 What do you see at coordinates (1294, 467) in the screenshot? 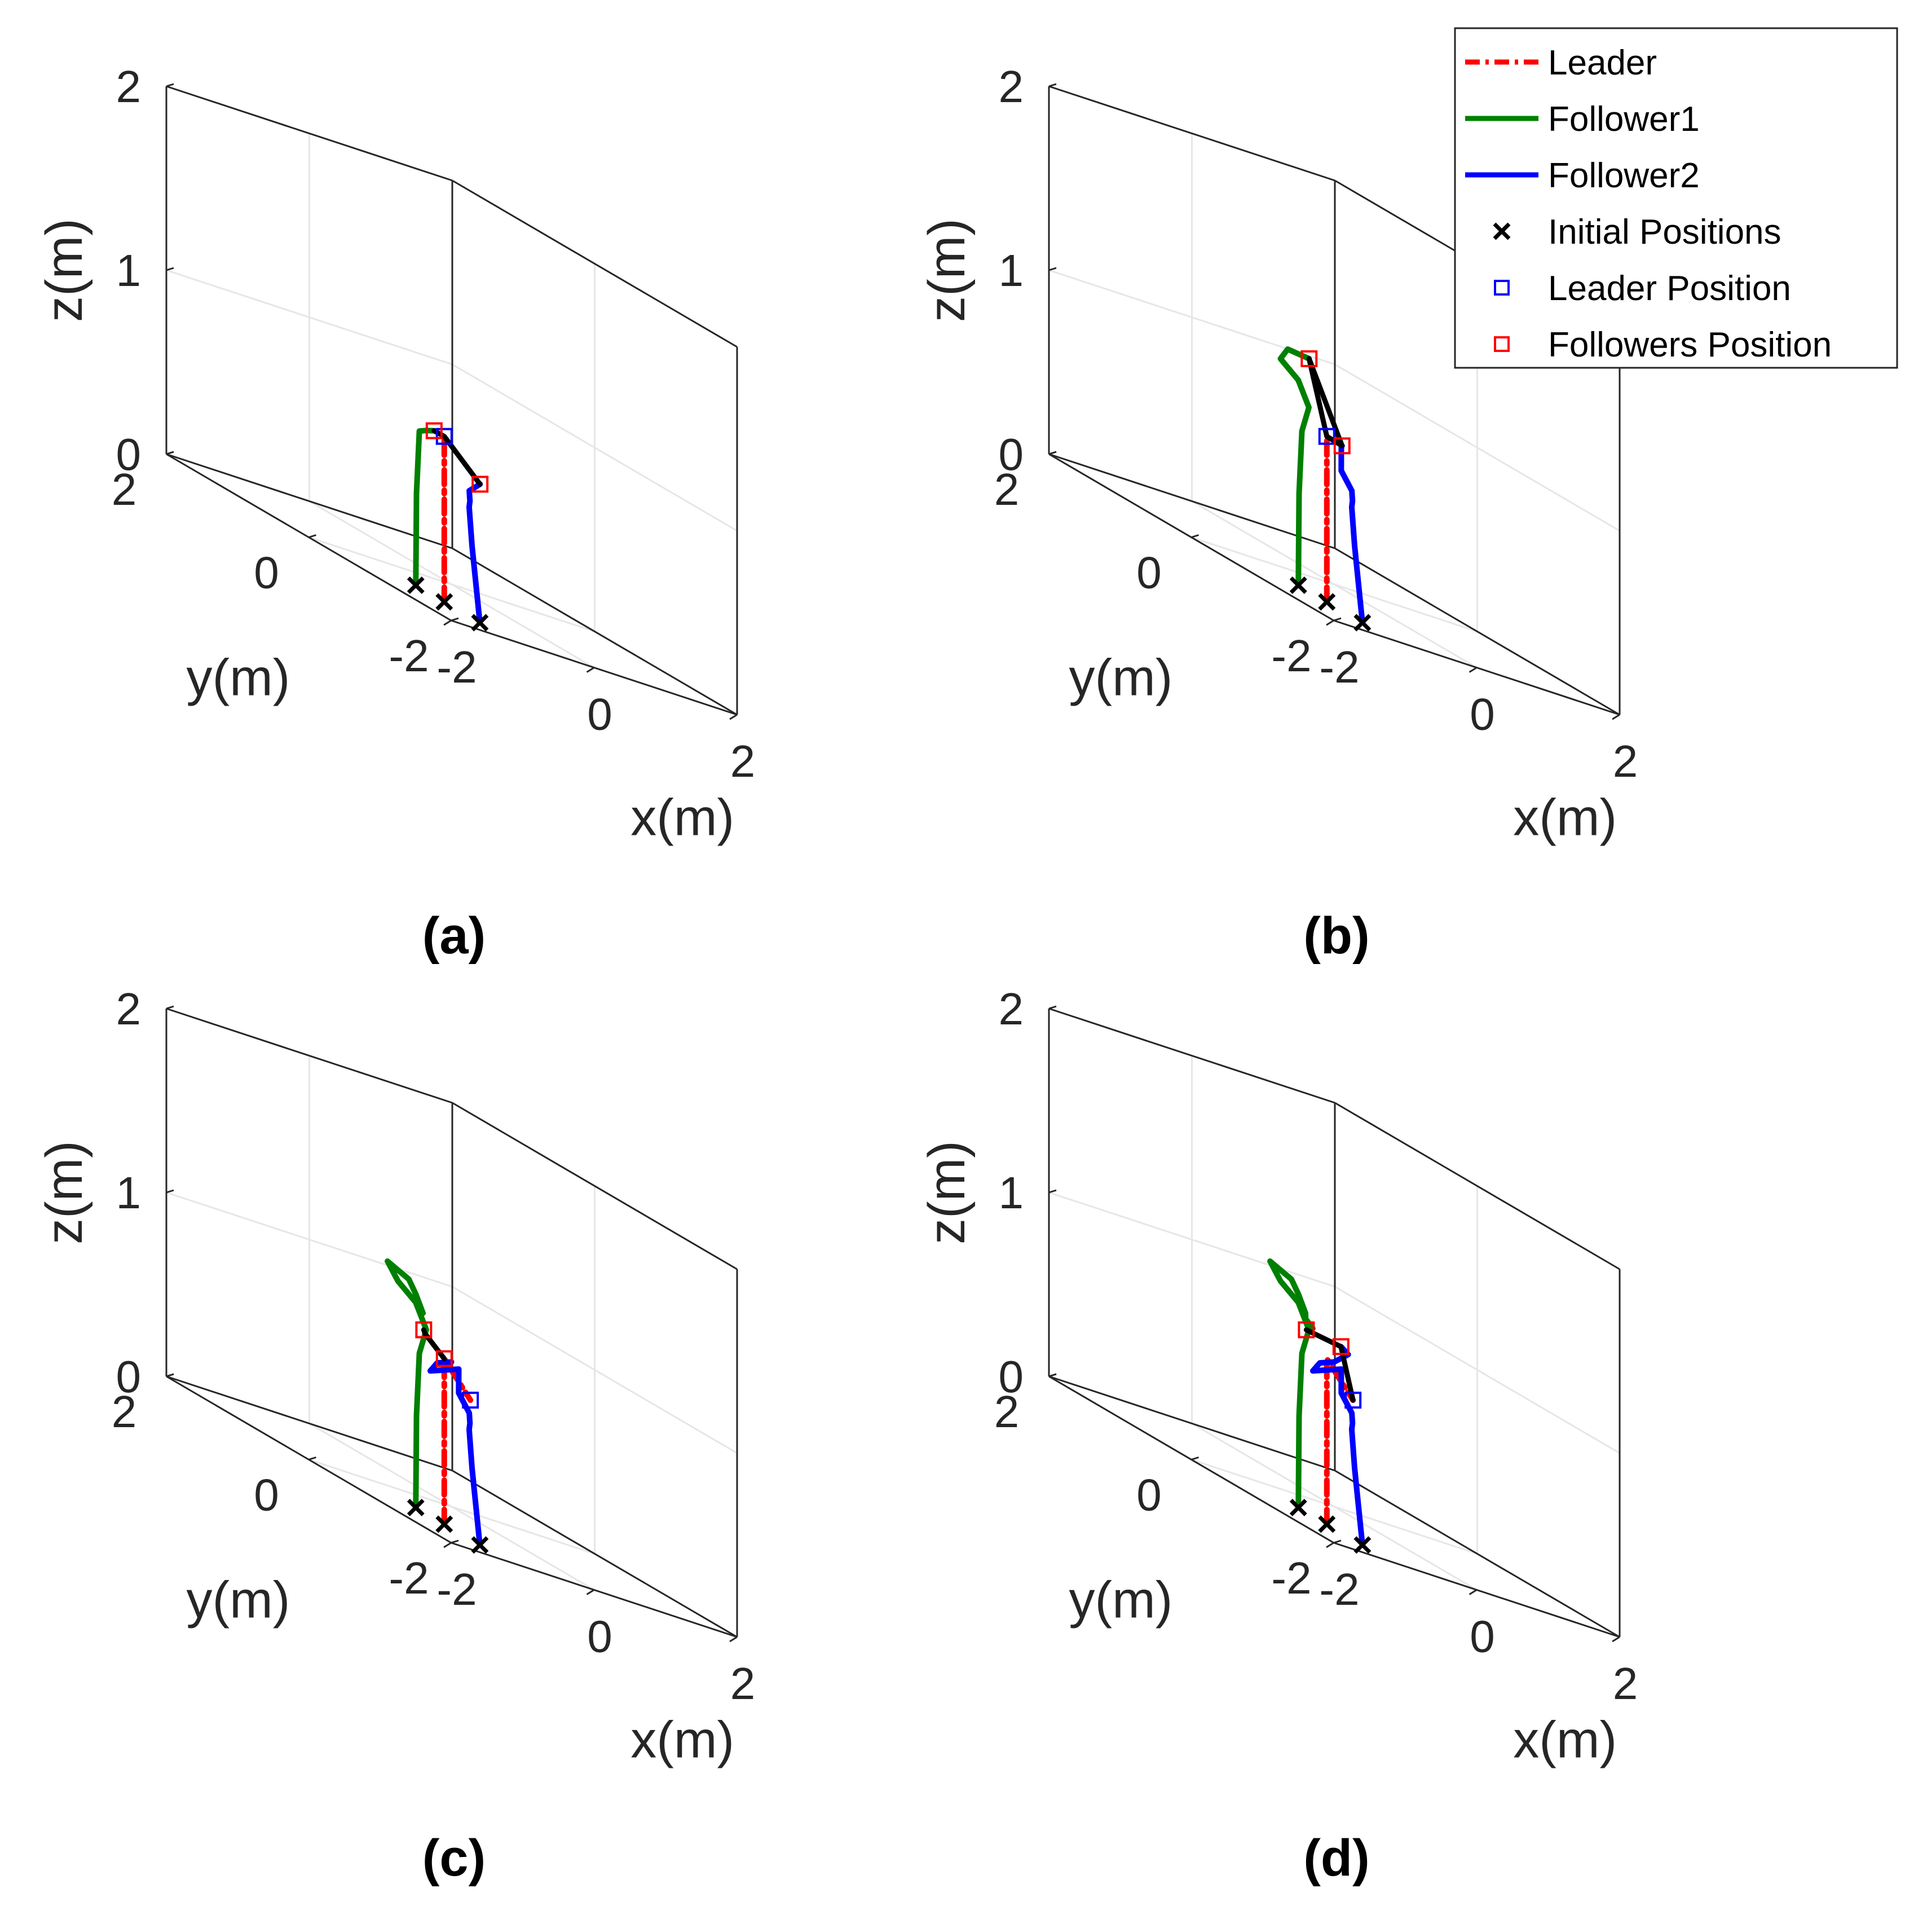
I see `series-line-follower1` at bounding box center [1294, 467].